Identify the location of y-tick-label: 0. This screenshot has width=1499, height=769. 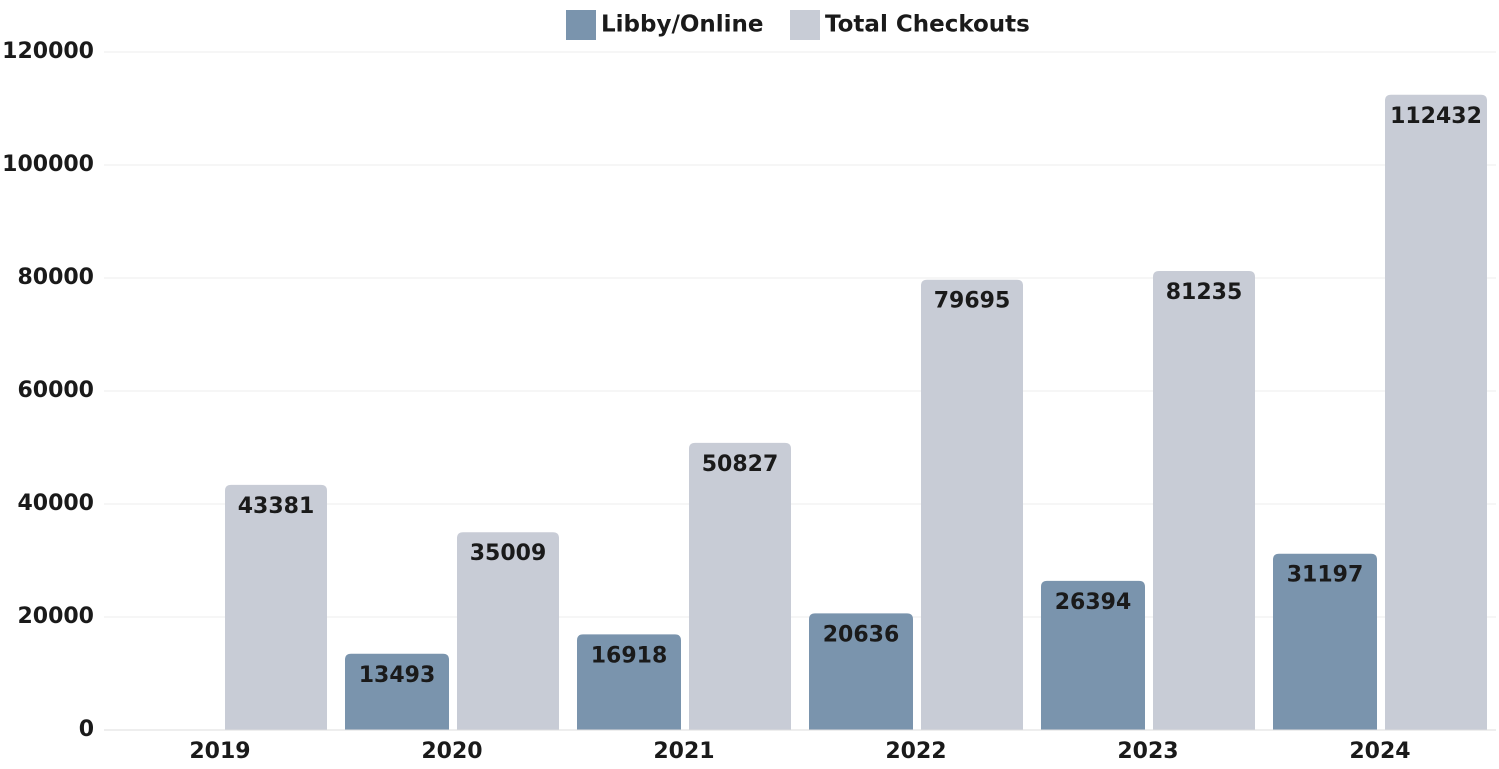
(86, 729).